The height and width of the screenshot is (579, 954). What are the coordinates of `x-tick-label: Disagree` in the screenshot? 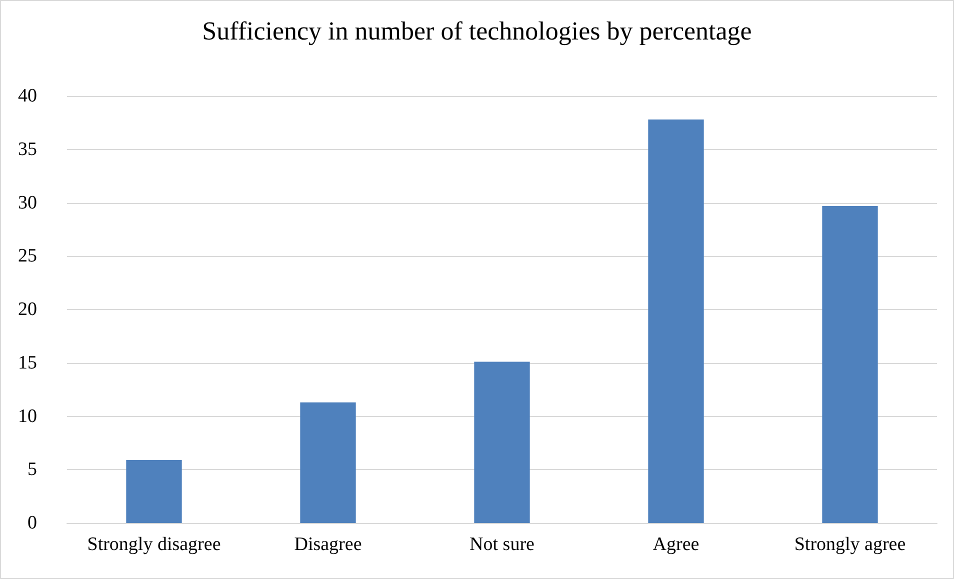 It's located at (328, 544).